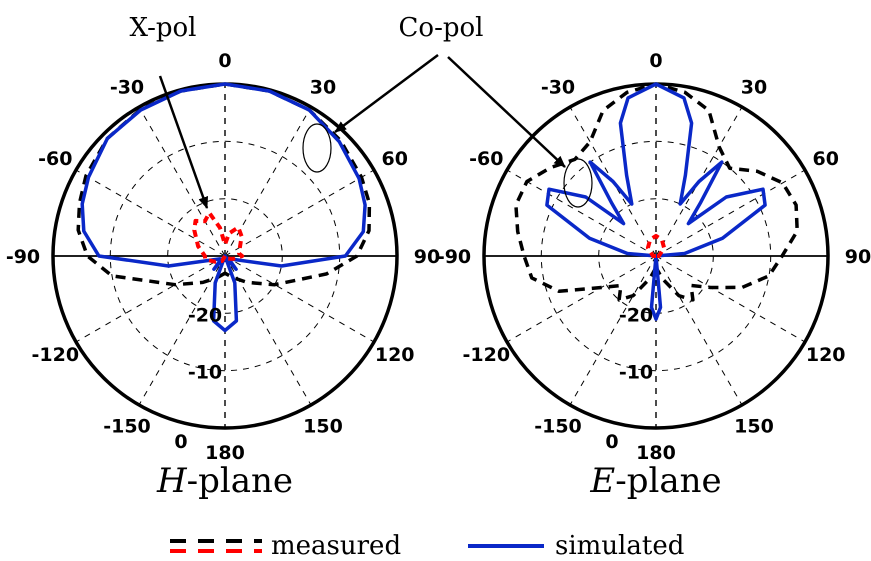  I want to click on legend-measured-swatch, so click(216, 546).